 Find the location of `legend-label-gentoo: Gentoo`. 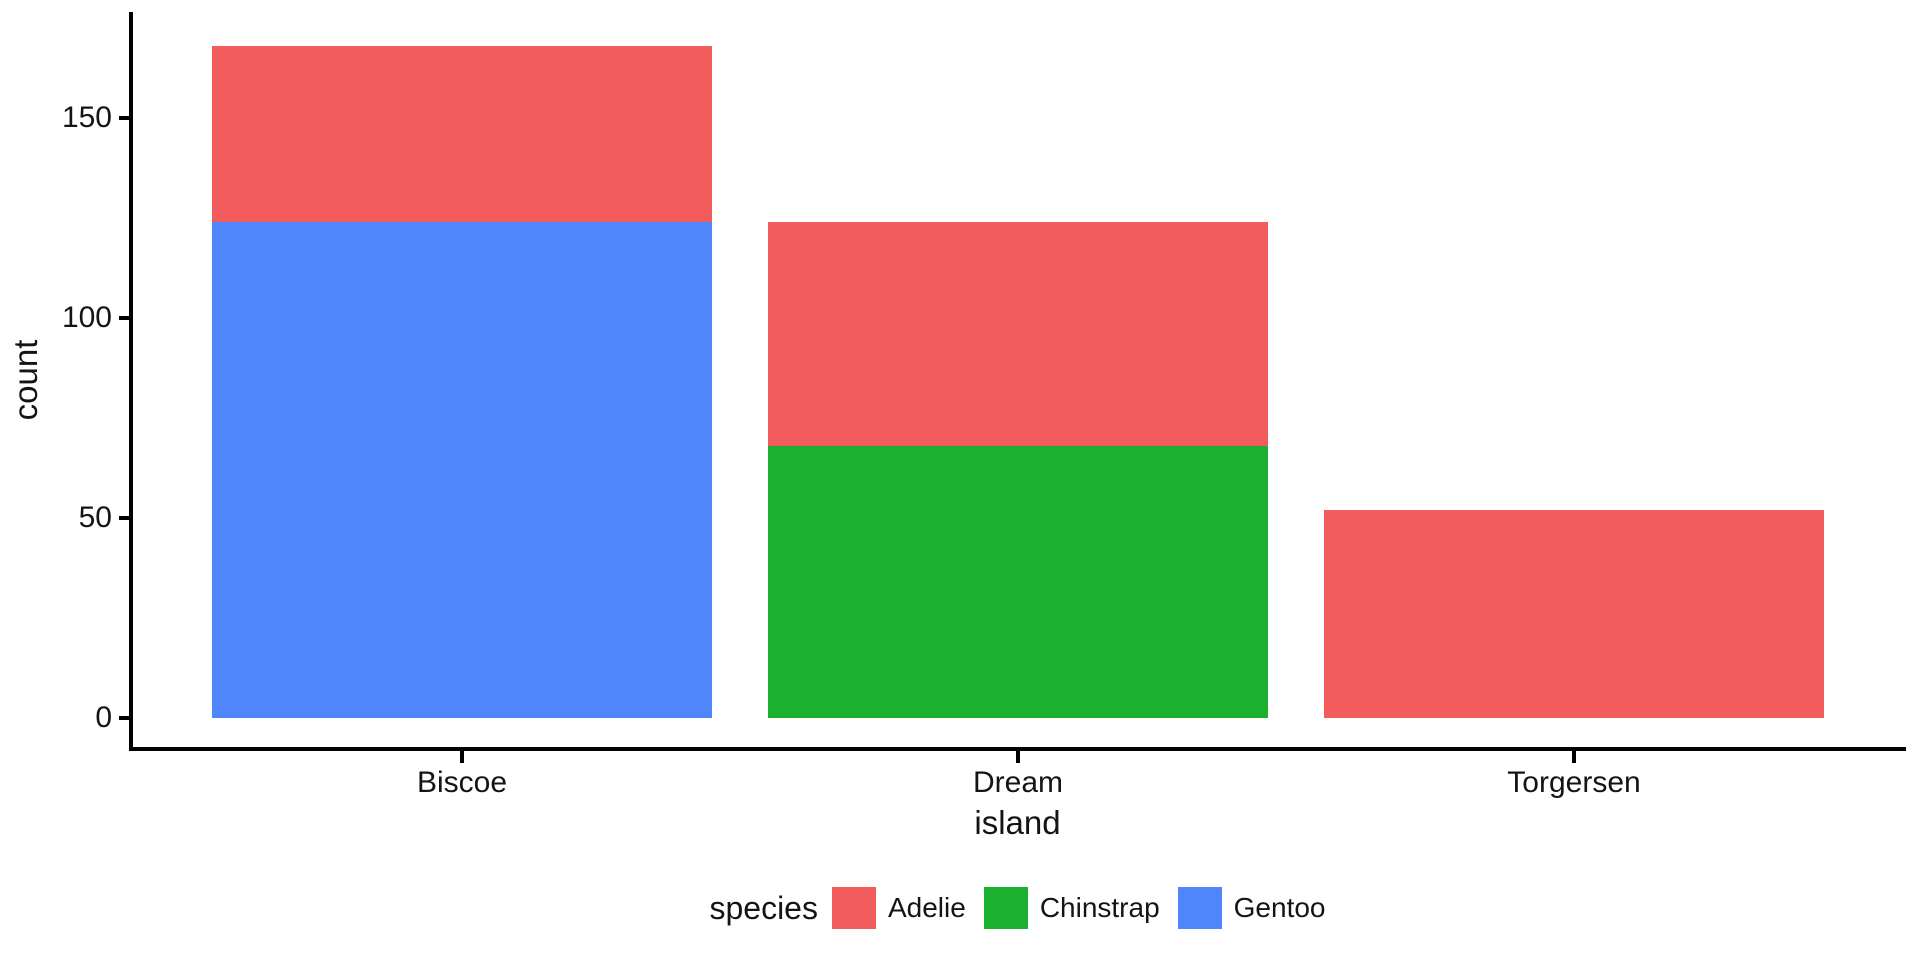

legend-label-gentoo: Gentoo is located at coordinates (1279, 907).